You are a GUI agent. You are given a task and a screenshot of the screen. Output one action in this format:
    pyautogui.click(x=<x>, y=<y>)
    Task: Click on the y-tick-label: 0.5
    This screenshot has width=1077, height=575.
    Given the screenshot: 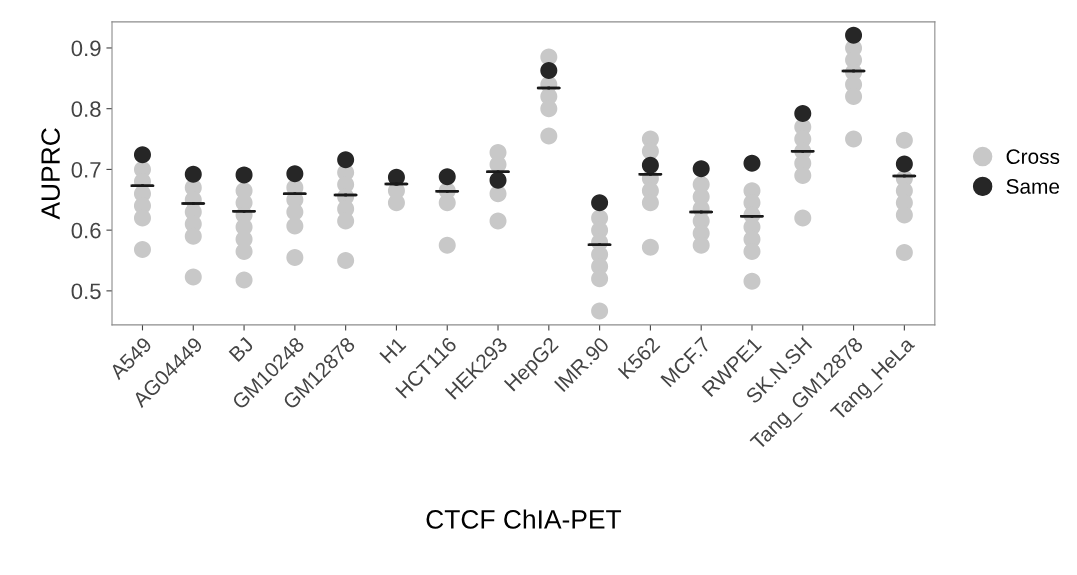 What is the action you would take?
    pyautogui.click(x=86, y=291)
    